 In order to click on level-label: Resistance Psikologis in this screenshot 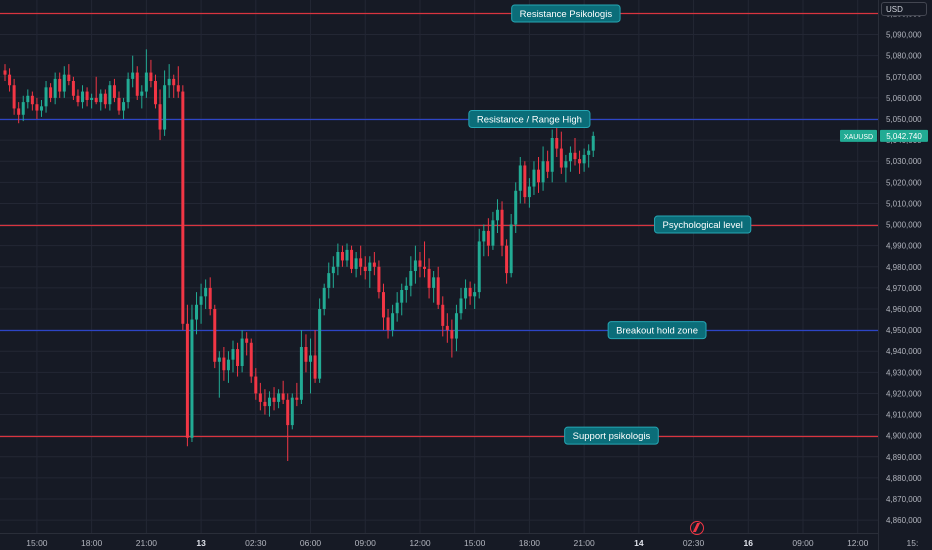, I will do `click(566, 13)`.